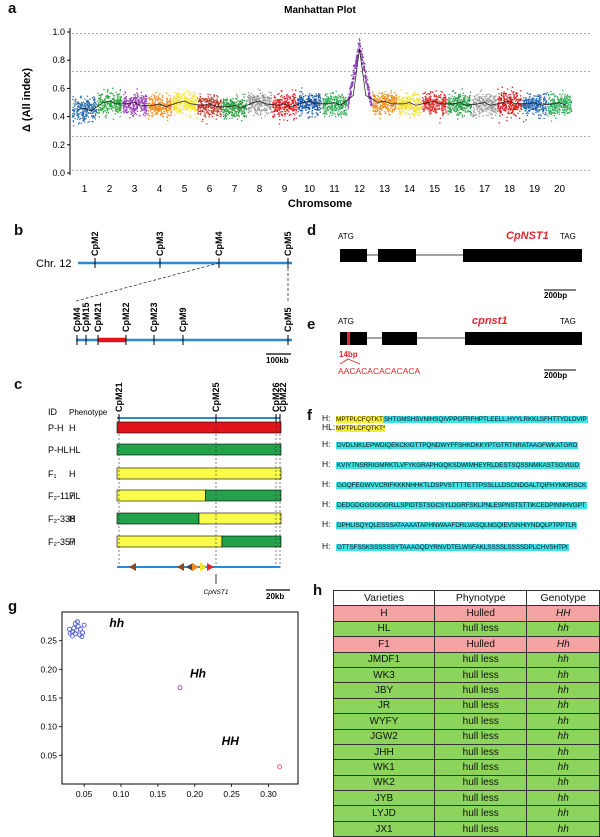  Describe the element at coordinates (53, 412) in the screenshot. I see `header-id: ID` at that location.